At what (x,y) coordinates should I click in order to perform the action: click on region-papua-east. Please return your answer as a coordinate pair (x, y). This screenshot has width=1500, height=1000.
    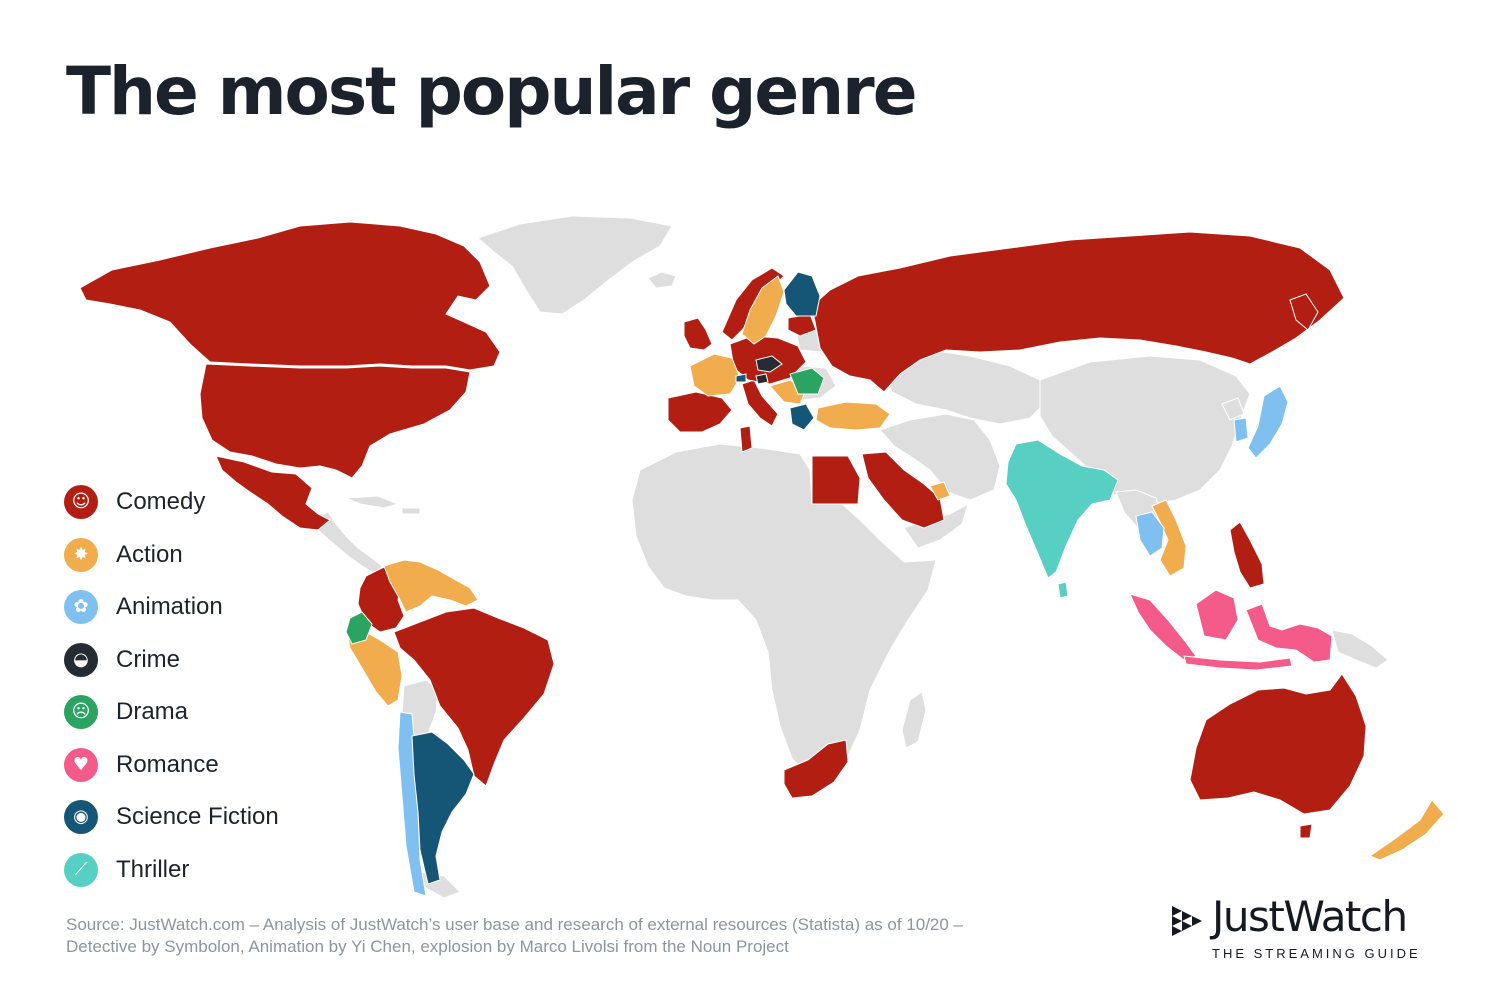
    Looking at the image, I should click on (1360, 649).